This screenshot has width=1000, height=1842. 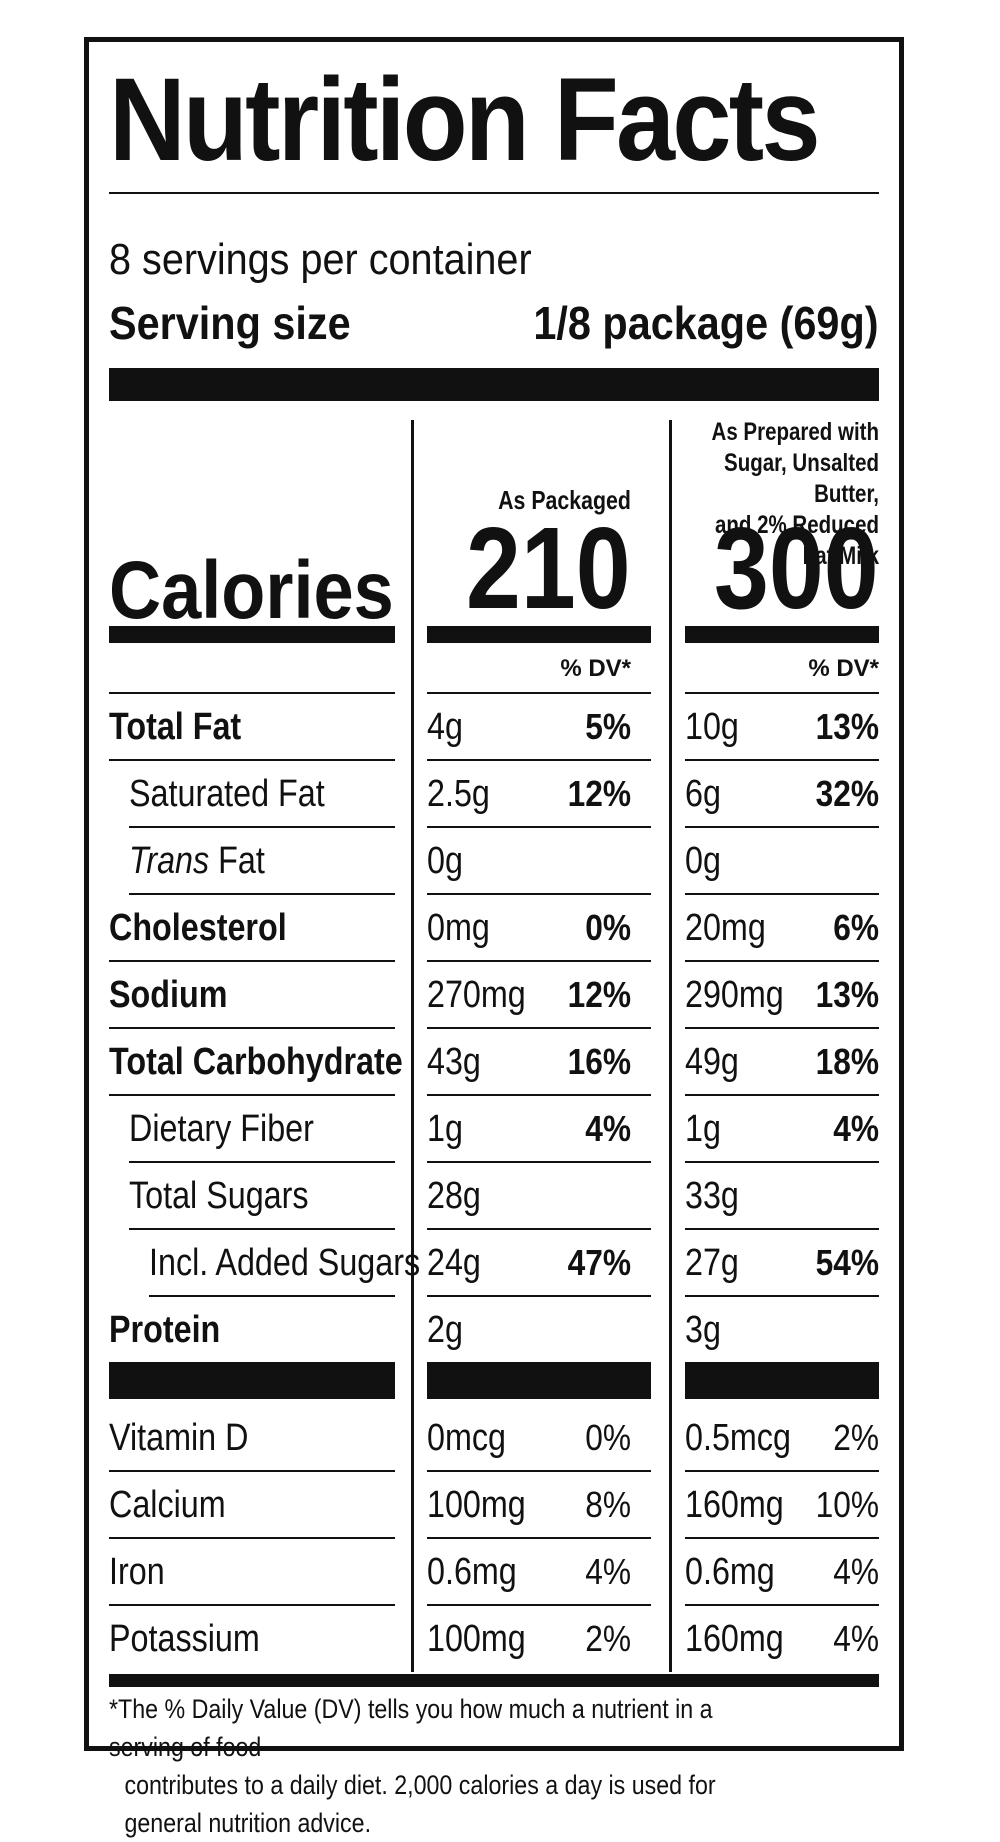 I want to click on nutrient-label-text: Saturated Fat, so click(x=227, y=794).